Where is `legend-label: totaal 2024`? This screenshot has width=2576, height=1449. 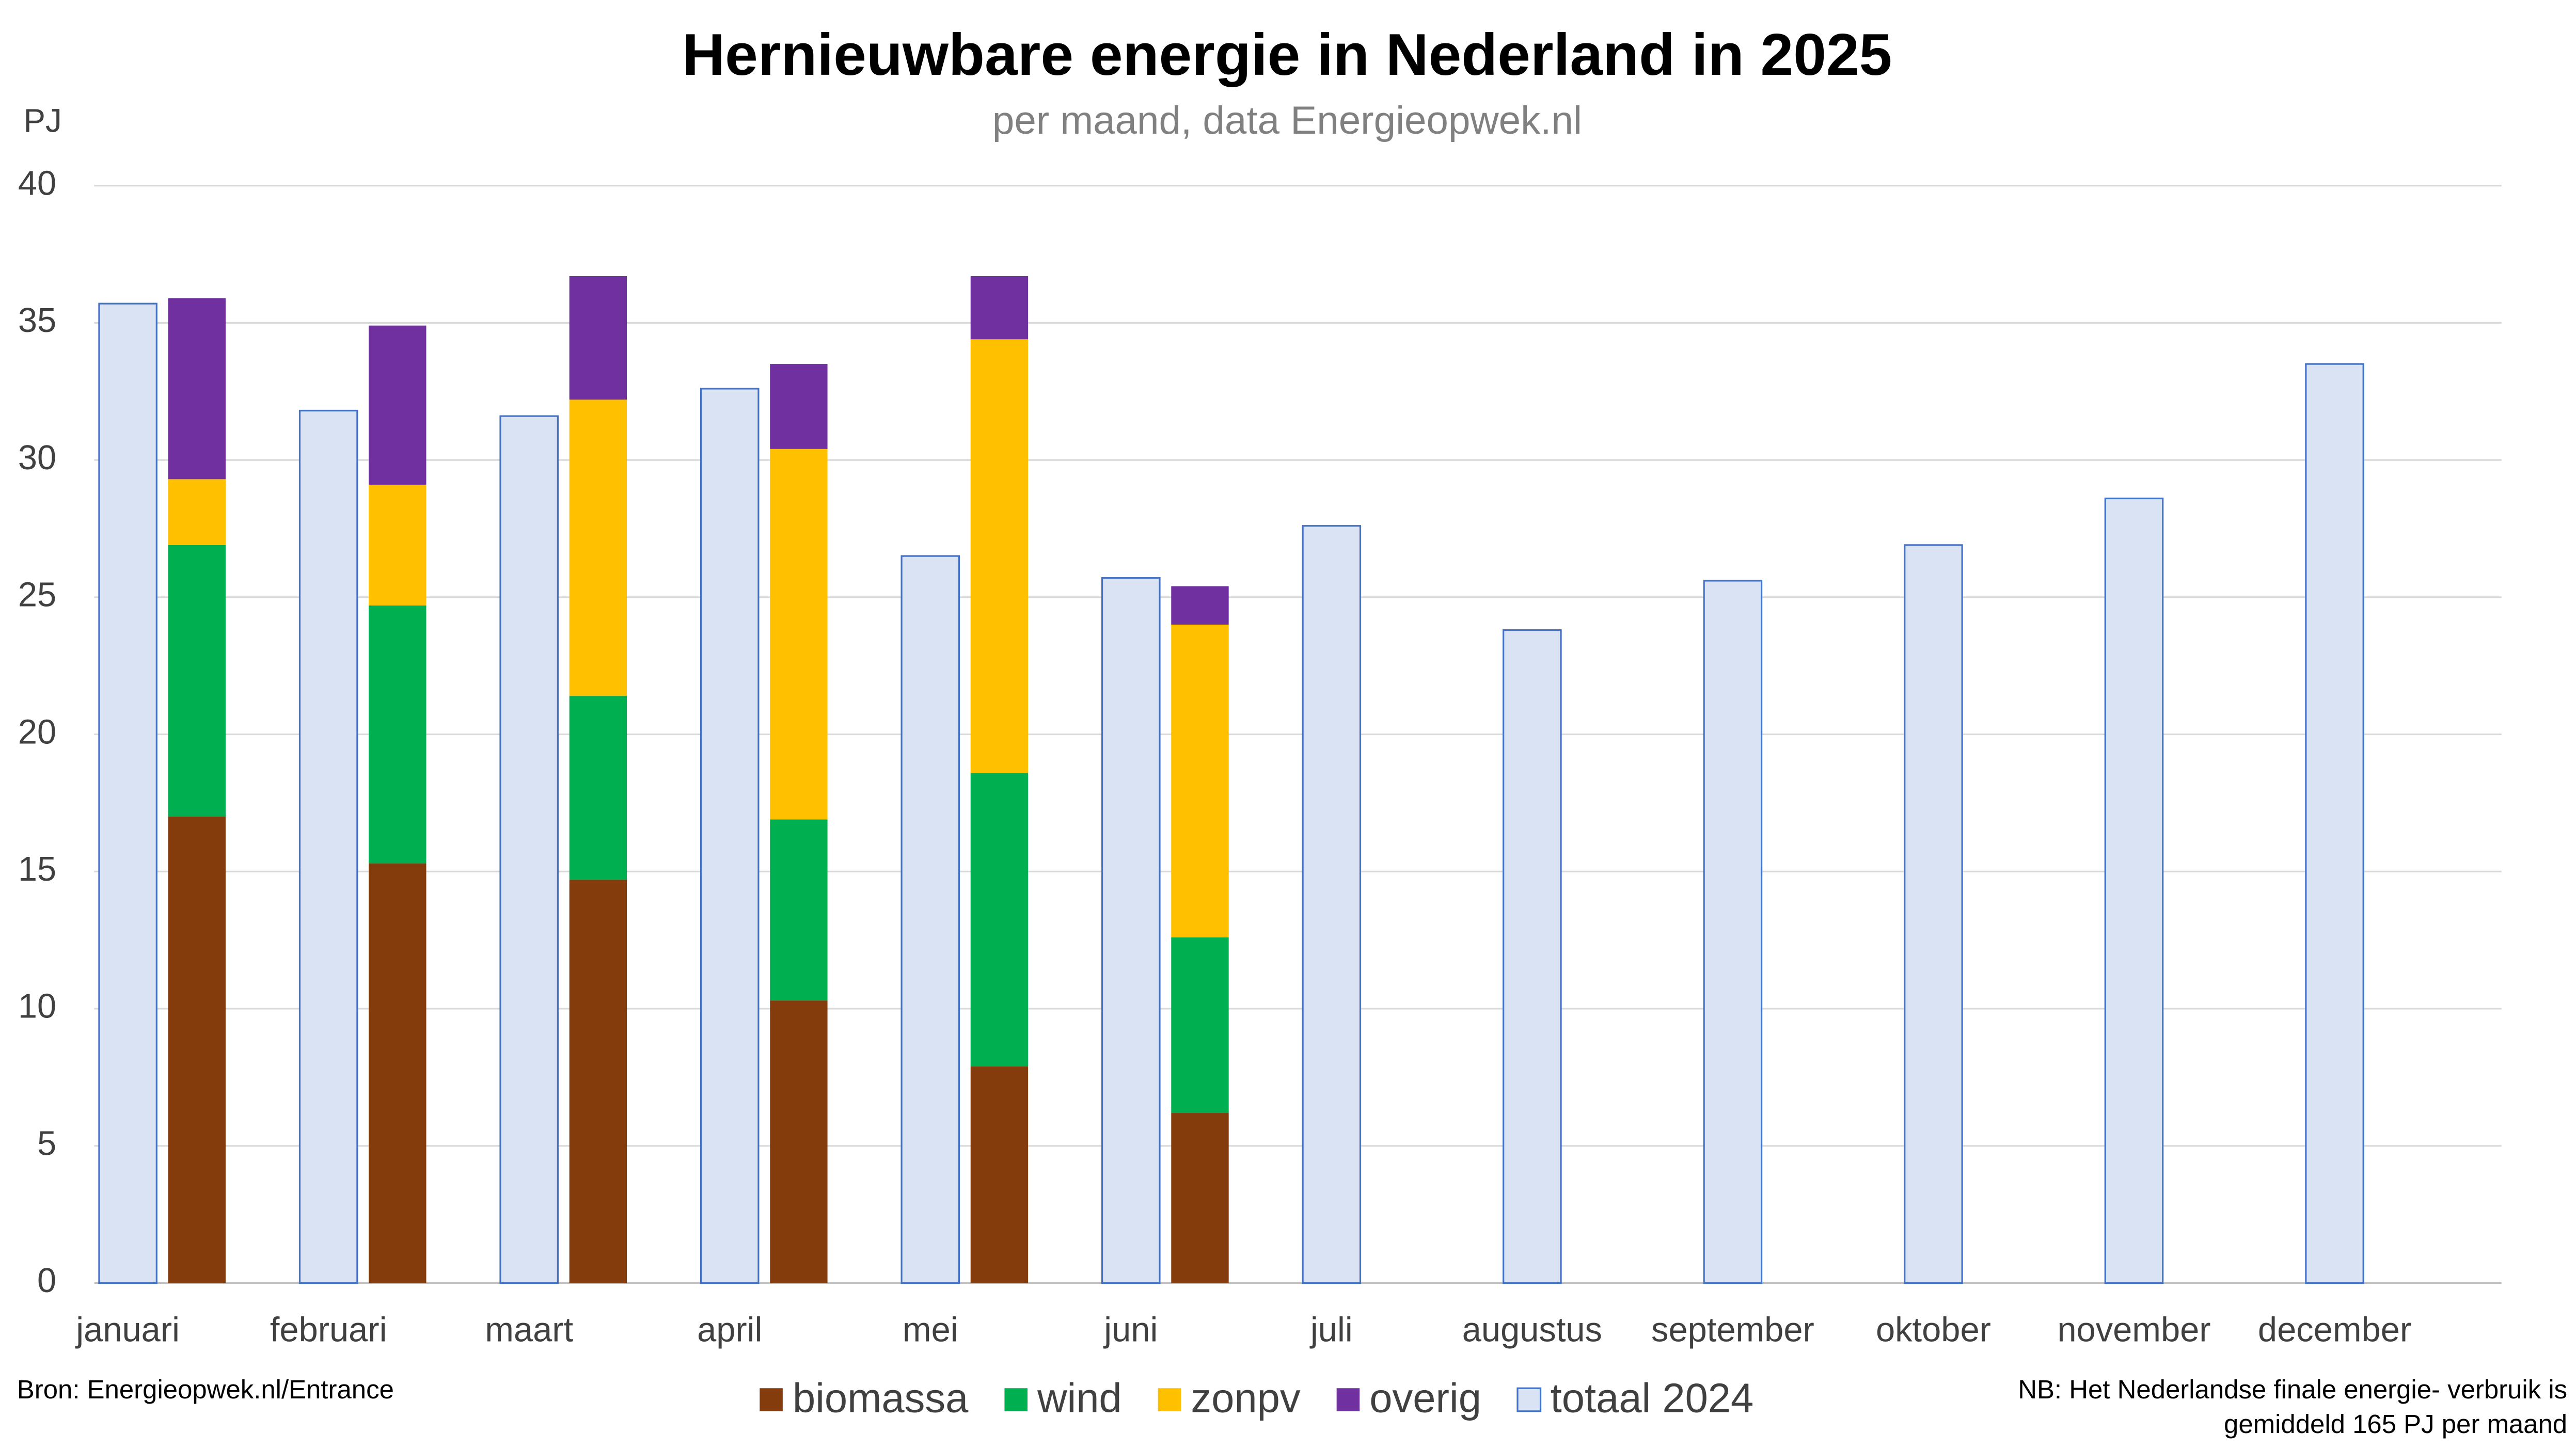
legend-label: totaal 2024 is located at coordinates (1653, 1398).